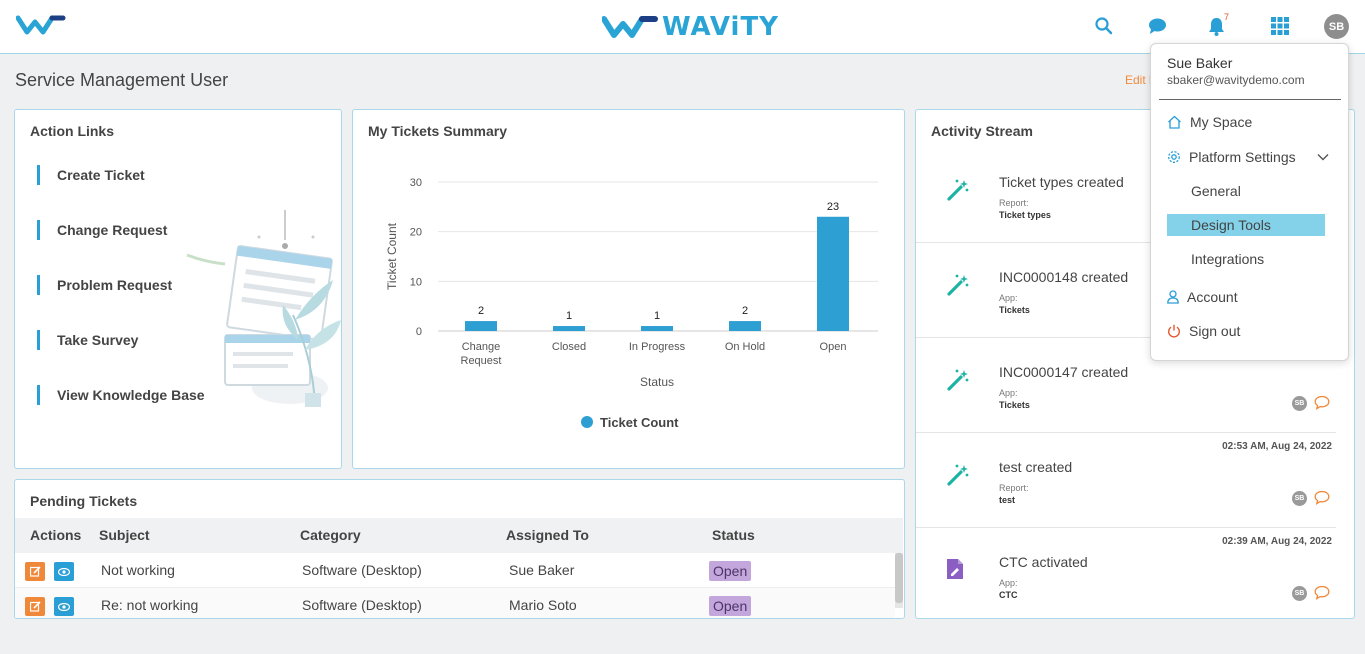  What do you see at coordinates (1246, 225) in the screenshot?
I see `menu-subitem-design-tools: Design Tools` at bounding box center [1246, 225].